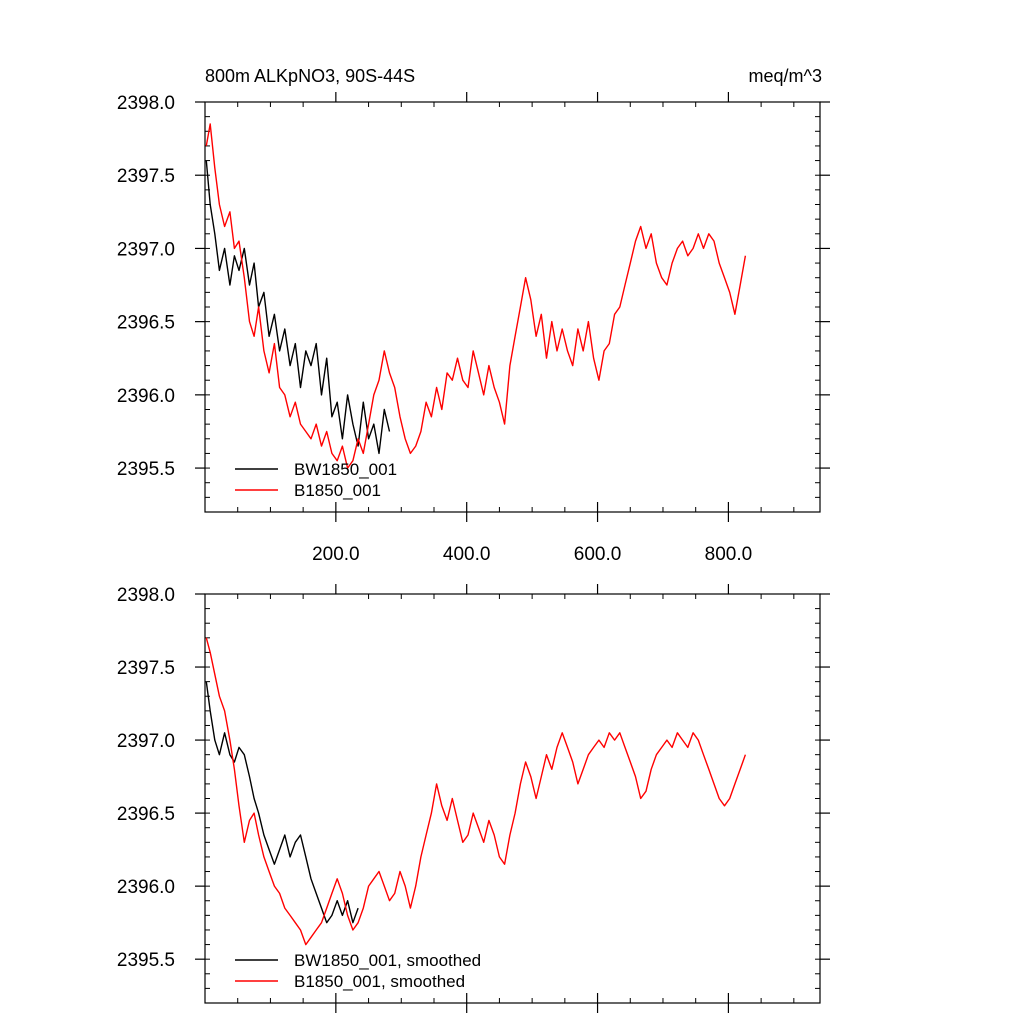 The height and width of the screenshot is (1024, 1024). Describe the element at coordinates (336, 554) in the screenshot. I see `x-tick-label: 200.0` at that location.